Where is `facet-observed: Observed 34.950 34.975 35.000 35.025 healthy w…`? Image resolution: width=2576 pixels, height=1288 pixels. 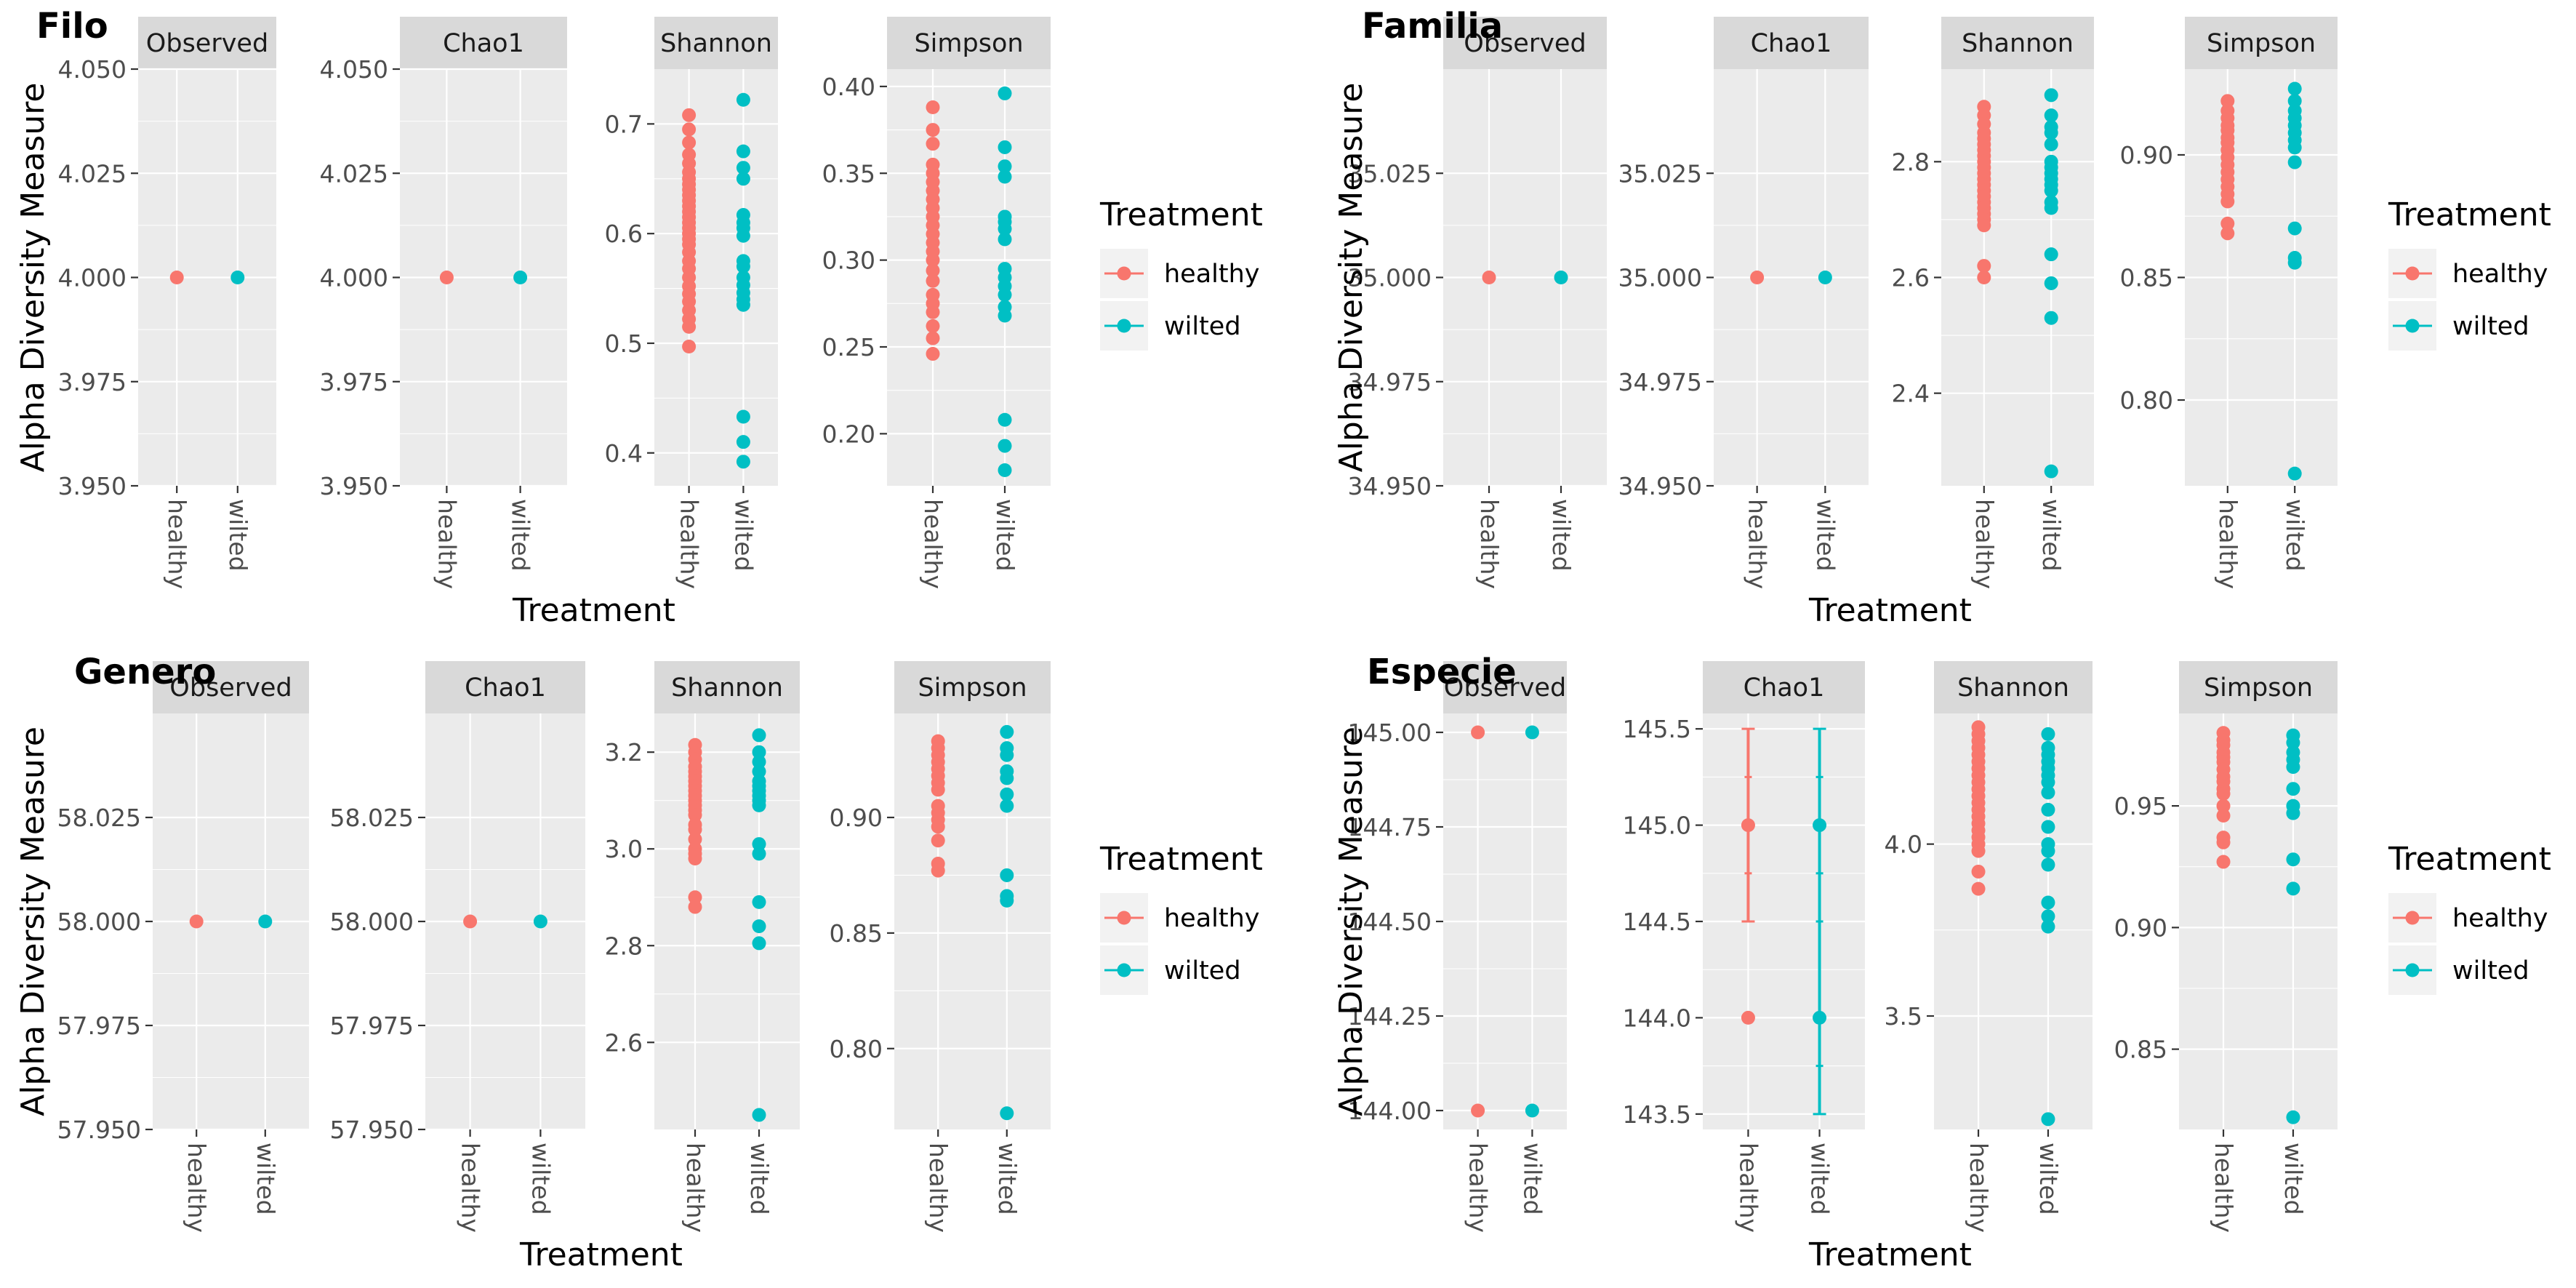 facet-observed: Observed 34.950 34.975 35.000 35.025 healthy w… is located at coordinates (1477, 303).